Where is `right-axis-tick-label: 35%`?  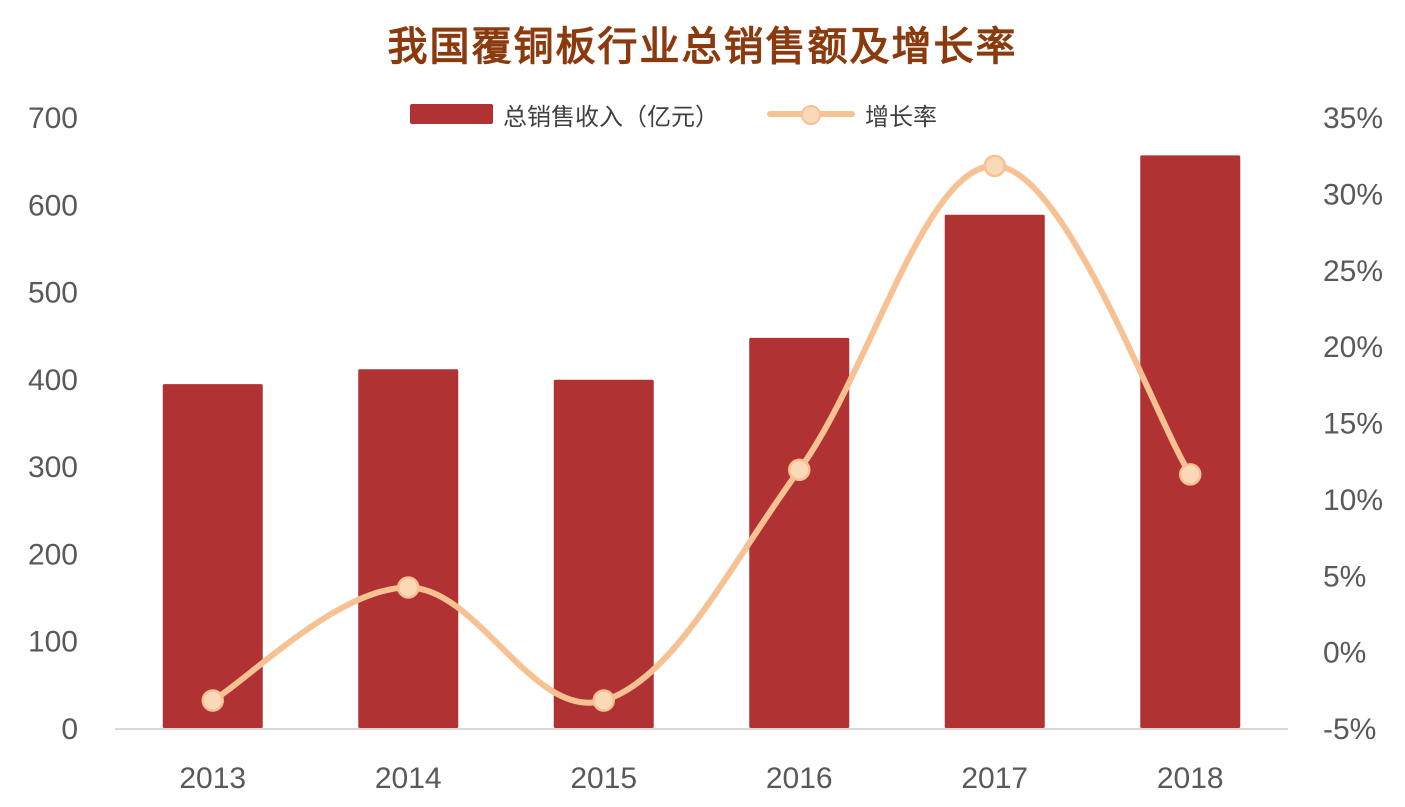
right-axis-tick-label: 35% is located at coordinates (1353, 118).